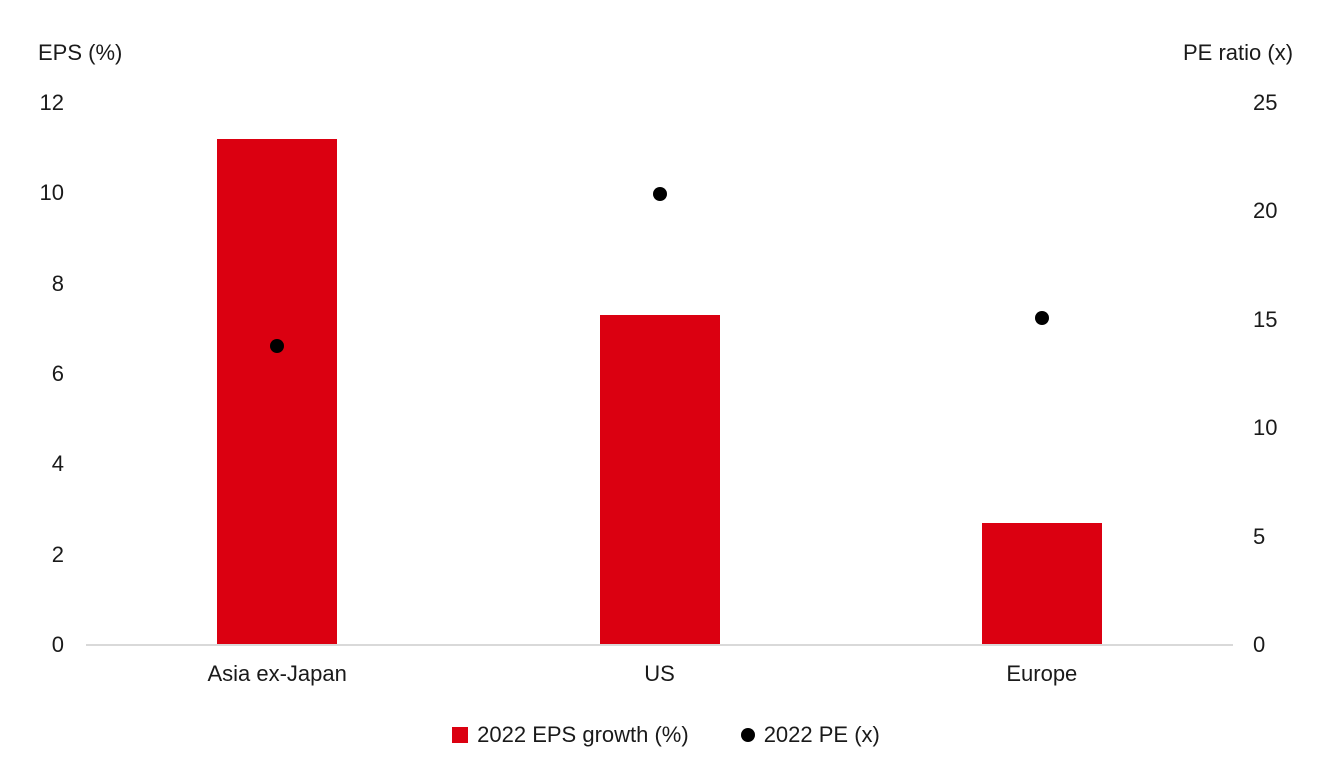  I want to click on dot-asia-ex-japan, so click(277, 345).